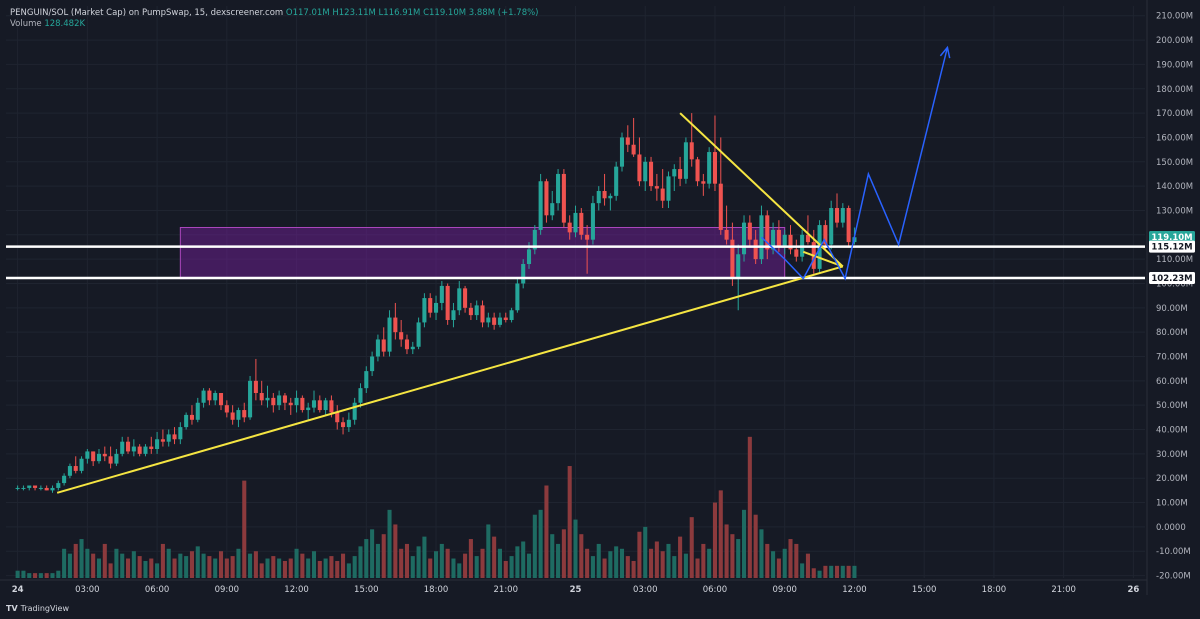 The image size is (1200, 619). What do you see at coordinates (1172, 236) in the screenshot?
I see `price-tag` at bounding box center [1172, 236].